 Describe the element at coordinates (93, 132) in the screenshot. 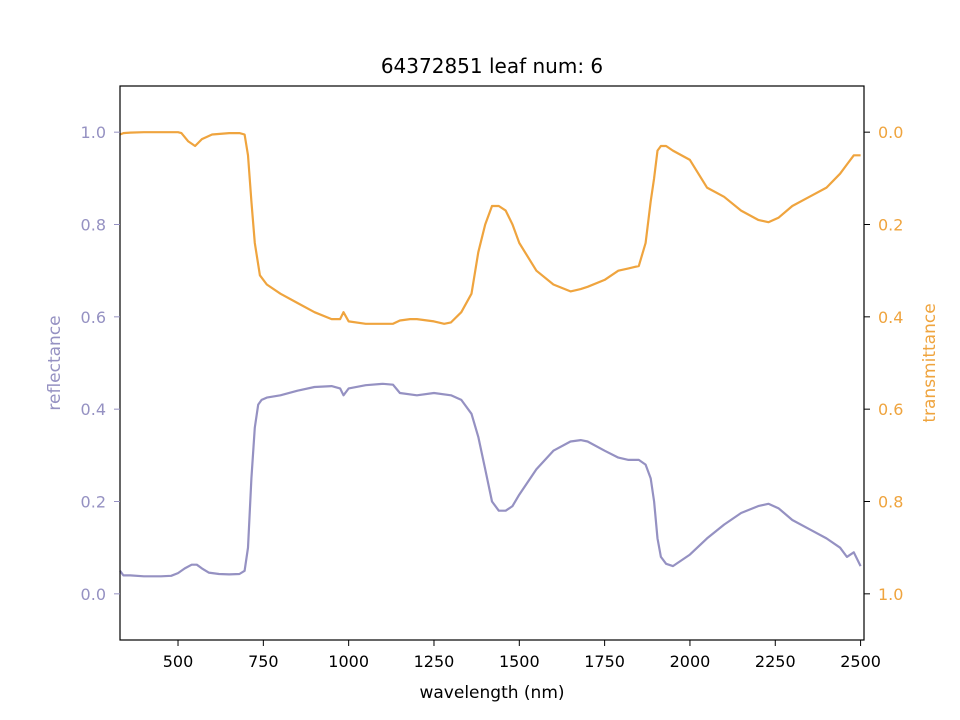

I see `y-tick-label: 1.0` at that location.